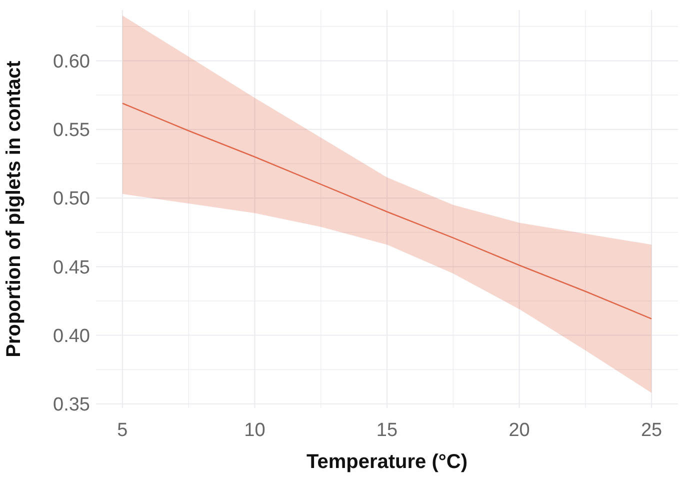  What do you see at coordinates (255, 430) in the screenshot?
I see `x-tick-label: 10` at bounding box center [255, 430].